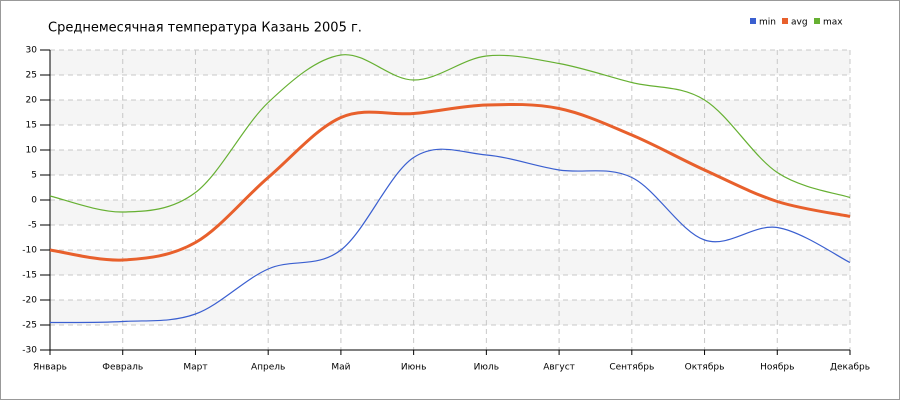 This screenshot has width=900, height=400. Describe the element at coordinates (32, 101) in the screenshot. I see `y-tick-label: 20` at that location.